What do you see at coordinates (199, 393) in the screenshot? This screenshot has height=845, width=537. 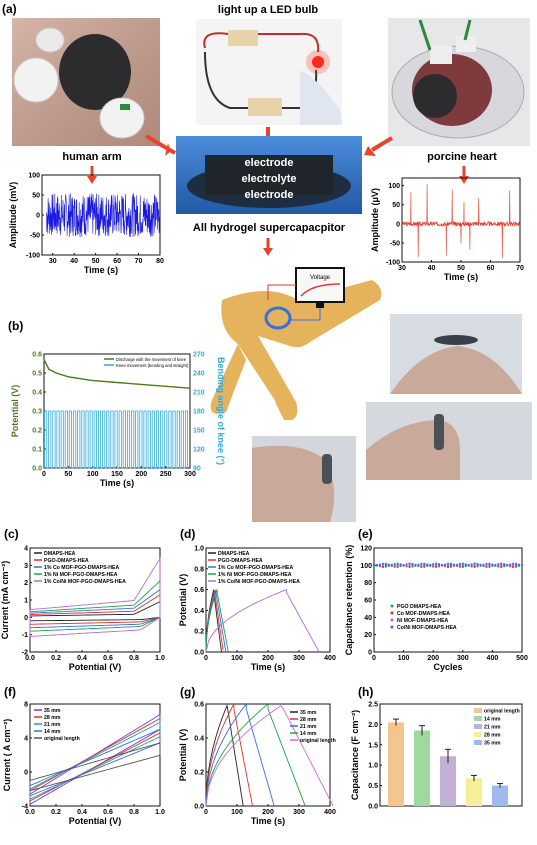 I see `y2-tick-label: 210` at bounding box center [199, 393].